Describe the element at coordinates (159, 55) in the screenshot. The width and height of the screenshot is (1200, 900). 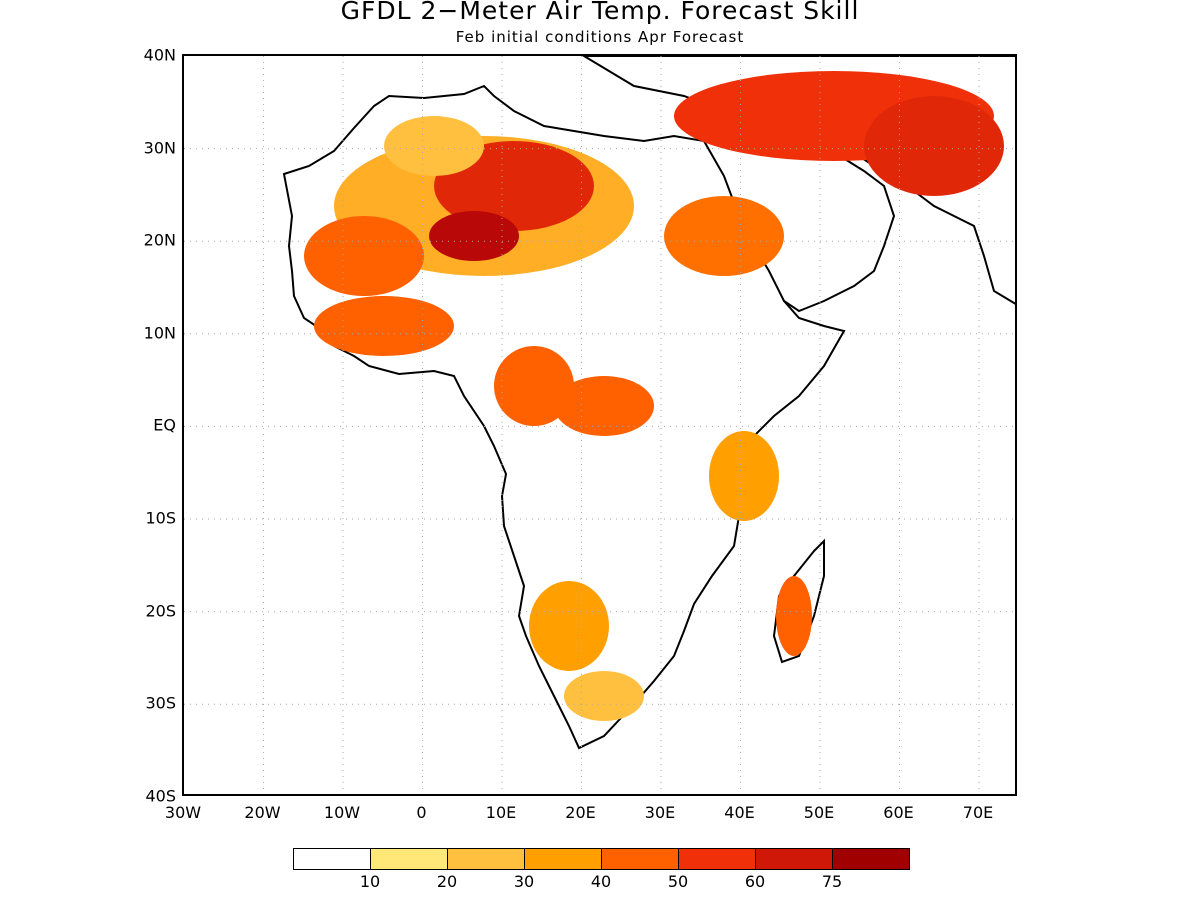
I see `latitude-label: 40N` at that location.